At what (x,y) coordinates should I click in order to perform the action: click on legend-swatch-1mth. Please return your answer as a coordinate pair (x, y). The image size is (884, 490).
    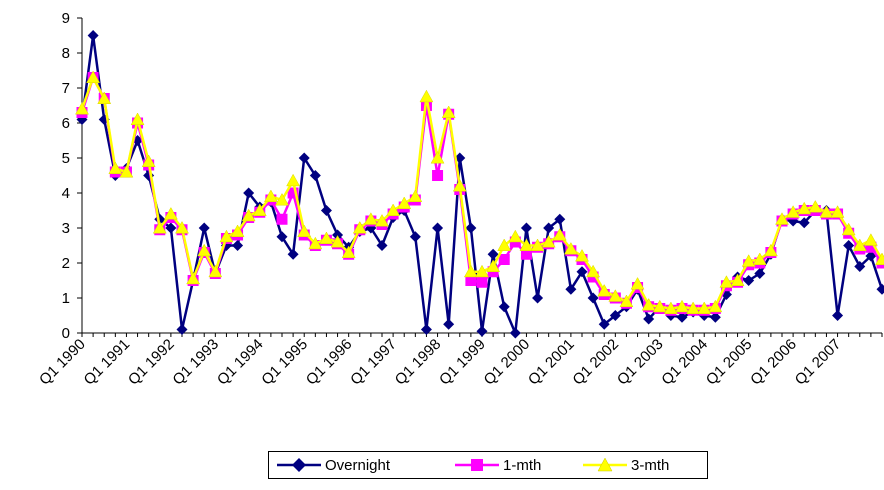
    Looking at the image, I should click on (477, 465).